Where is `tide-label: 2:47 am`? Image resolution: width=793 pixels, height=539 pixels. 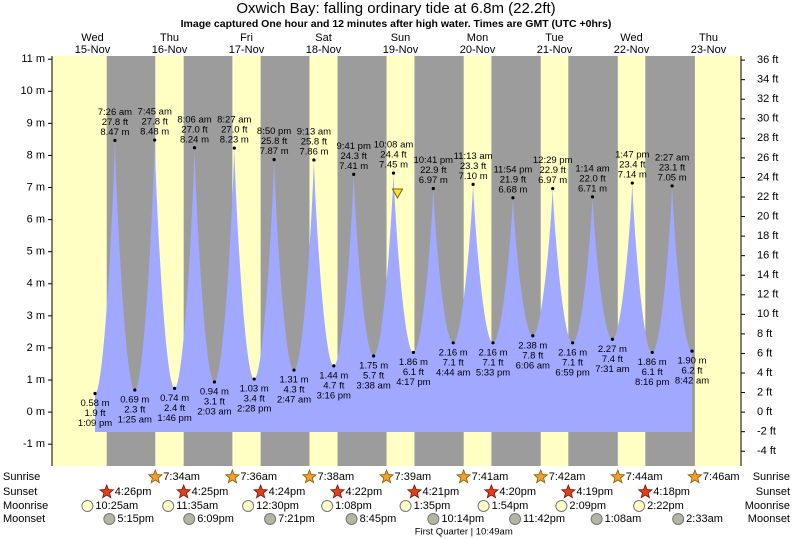 tide-label: 2:47 am is located at coordinates (294, 400).